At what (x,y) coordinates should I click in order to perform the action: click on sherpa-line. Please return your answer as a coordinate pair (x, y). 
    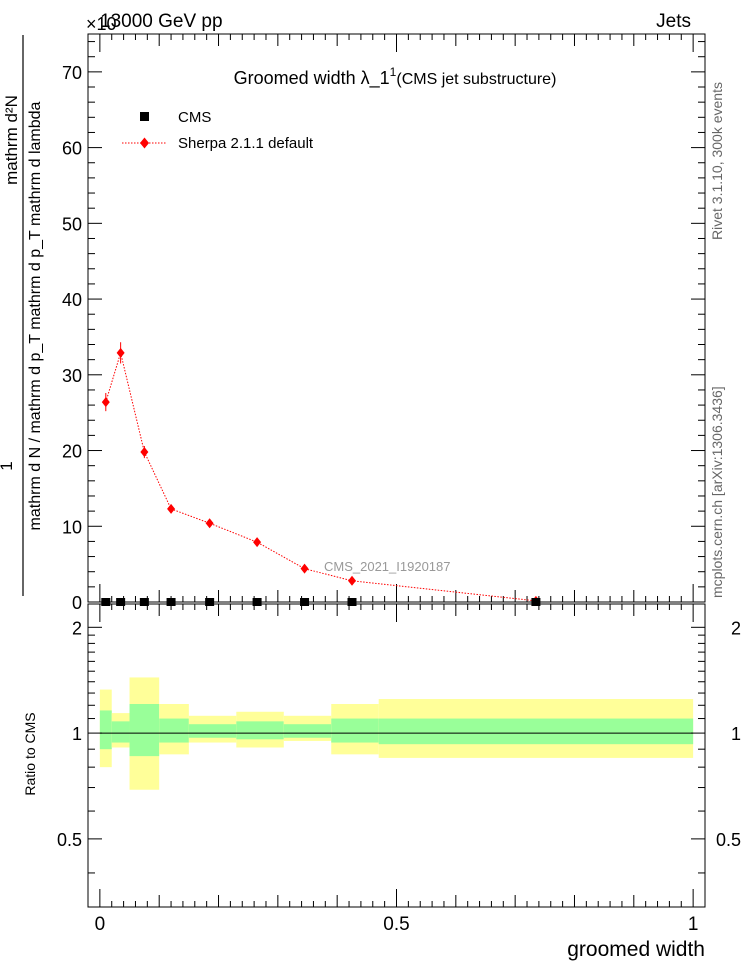
    Looking at the image, I should click on (320, 476).